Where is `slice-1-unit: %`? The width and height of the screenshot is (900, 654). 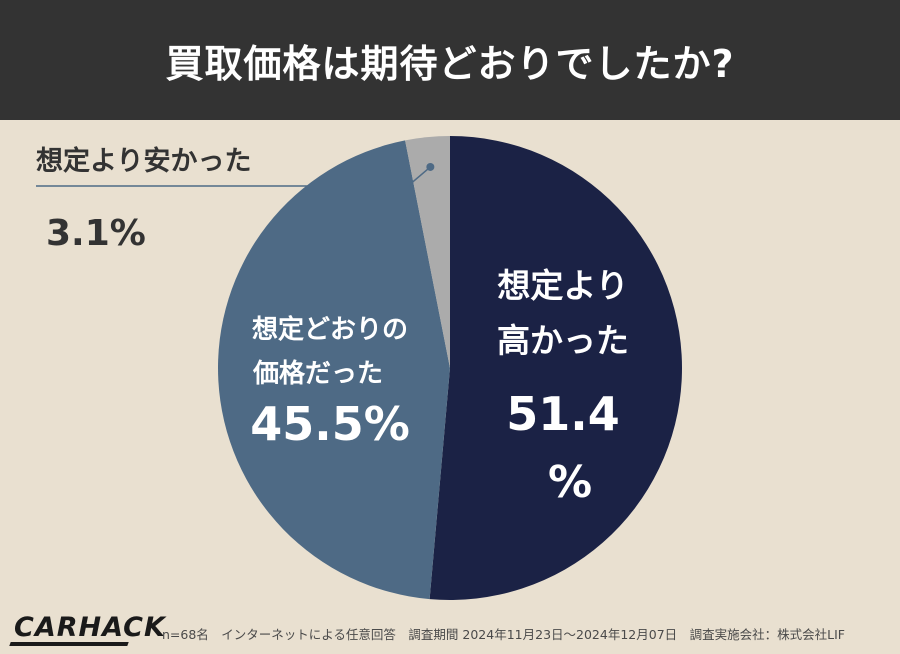 slice-1-unit: % is located at coordinates (570, 482).